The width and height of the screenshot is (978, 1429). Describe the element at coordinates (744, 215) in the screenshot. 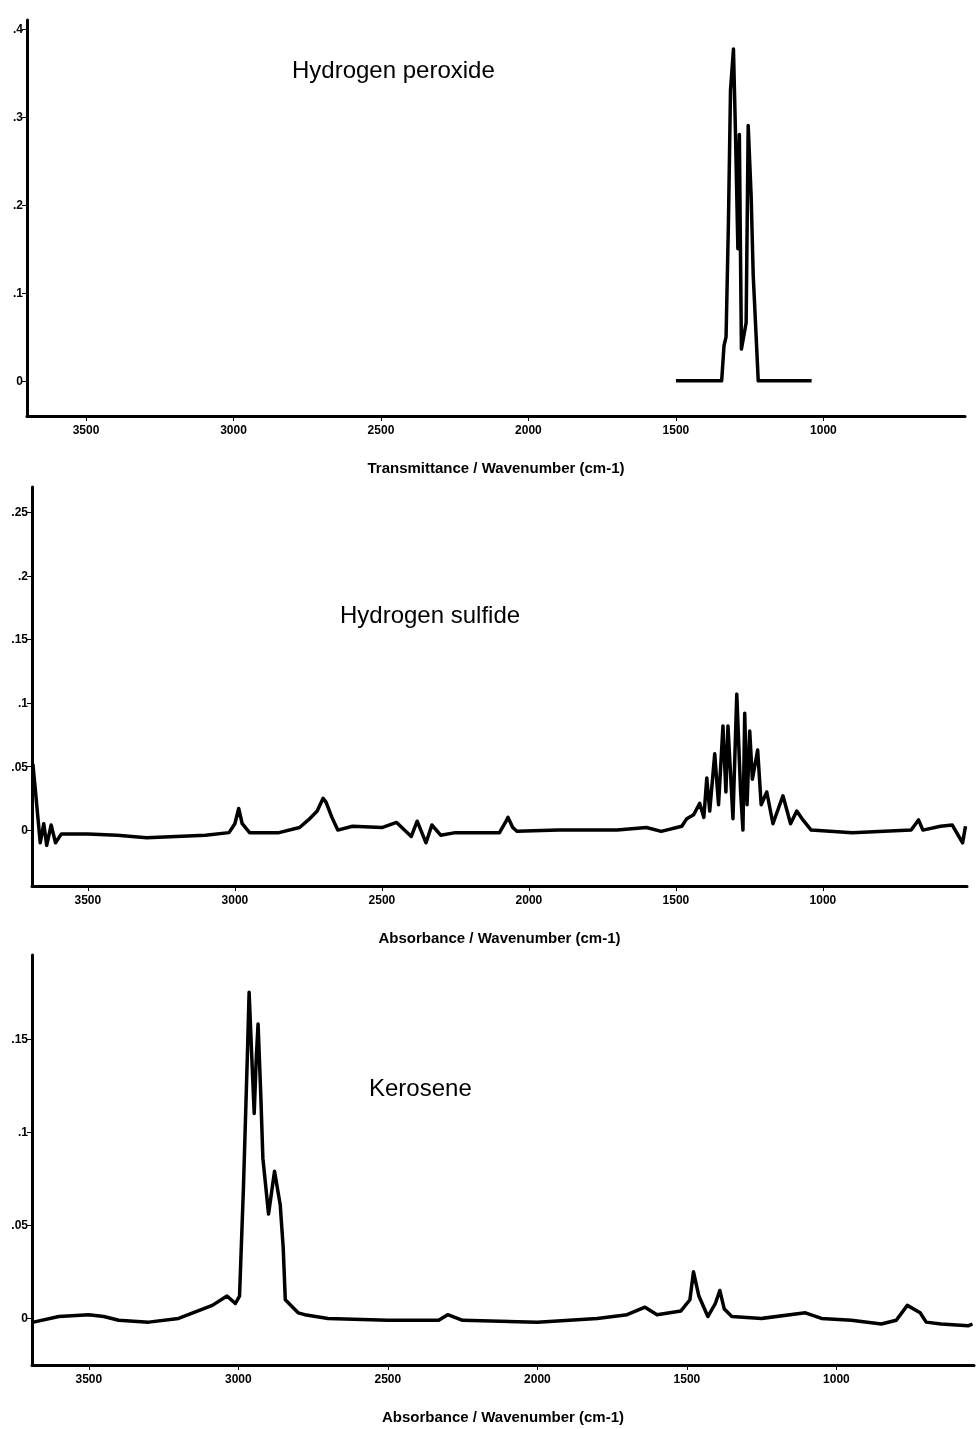

I see `line-series` at that location.